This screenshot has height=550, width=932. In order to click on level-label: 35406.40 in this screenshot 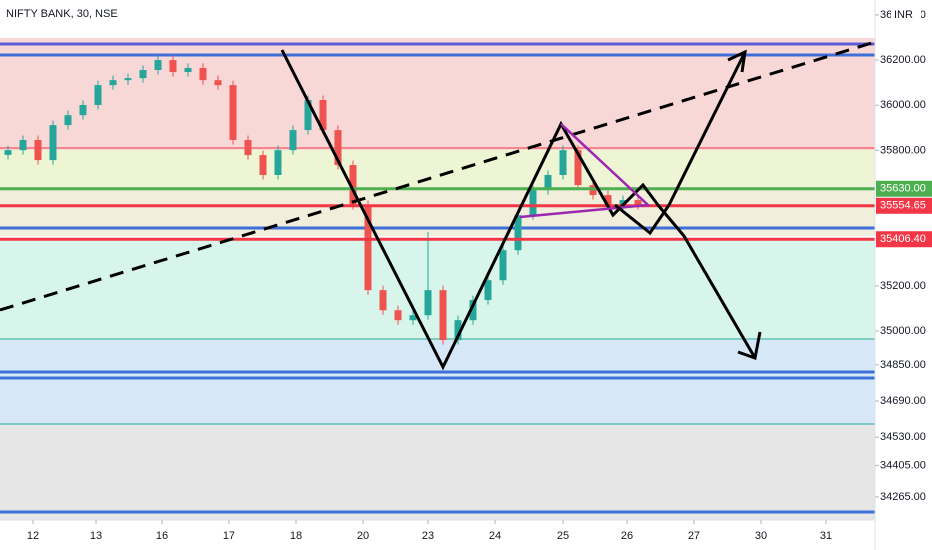, I will do `click(903, 239)`.